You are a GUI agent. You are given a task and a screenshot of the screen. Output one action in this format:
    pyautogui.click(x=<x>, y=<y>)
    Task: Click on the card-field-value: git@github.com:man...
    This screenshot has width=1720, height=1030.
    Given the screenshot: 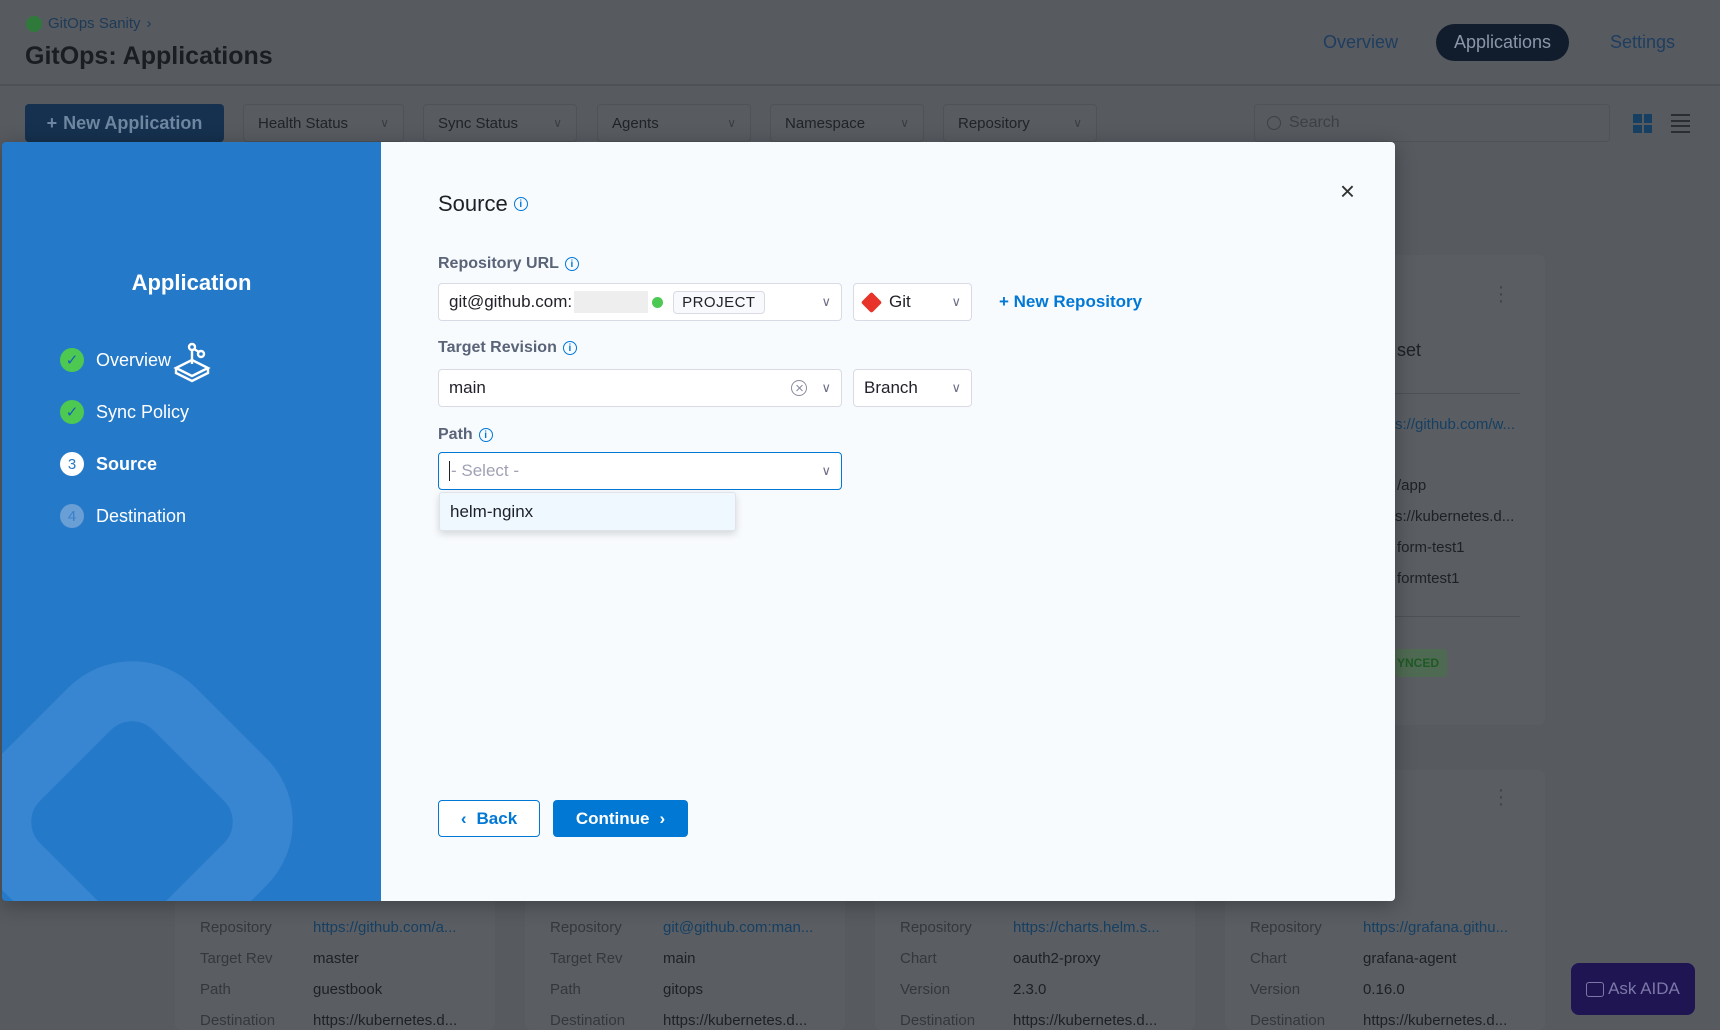 What is the action you would take?
    pyautogui.click(x=738, y=927)
    